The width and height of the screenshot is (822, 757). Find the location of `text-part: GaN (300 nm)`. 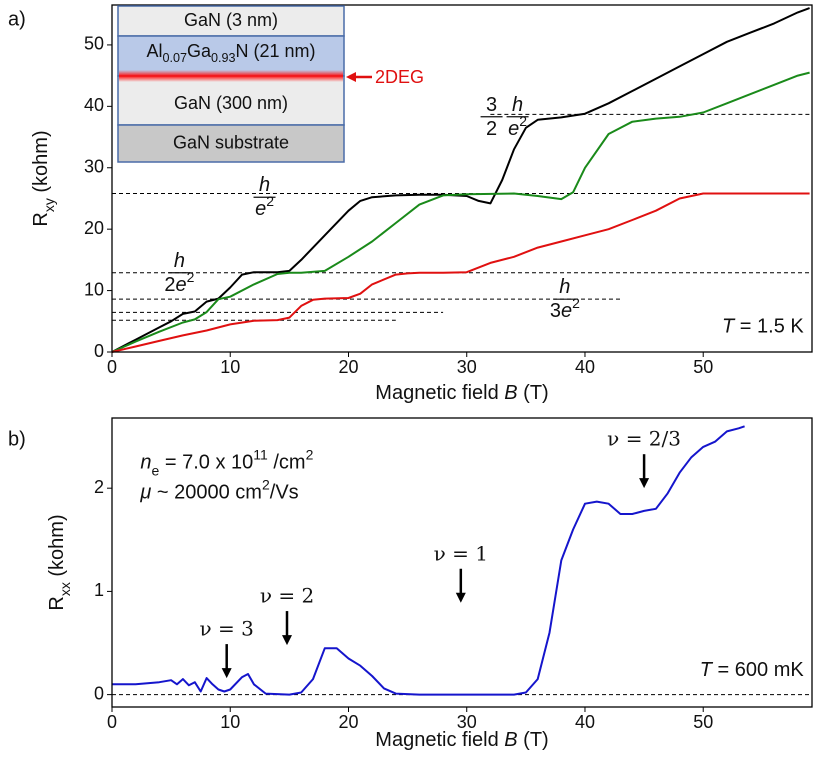

text-part: GaN (300 nm) is located at coordinates (231, 103).